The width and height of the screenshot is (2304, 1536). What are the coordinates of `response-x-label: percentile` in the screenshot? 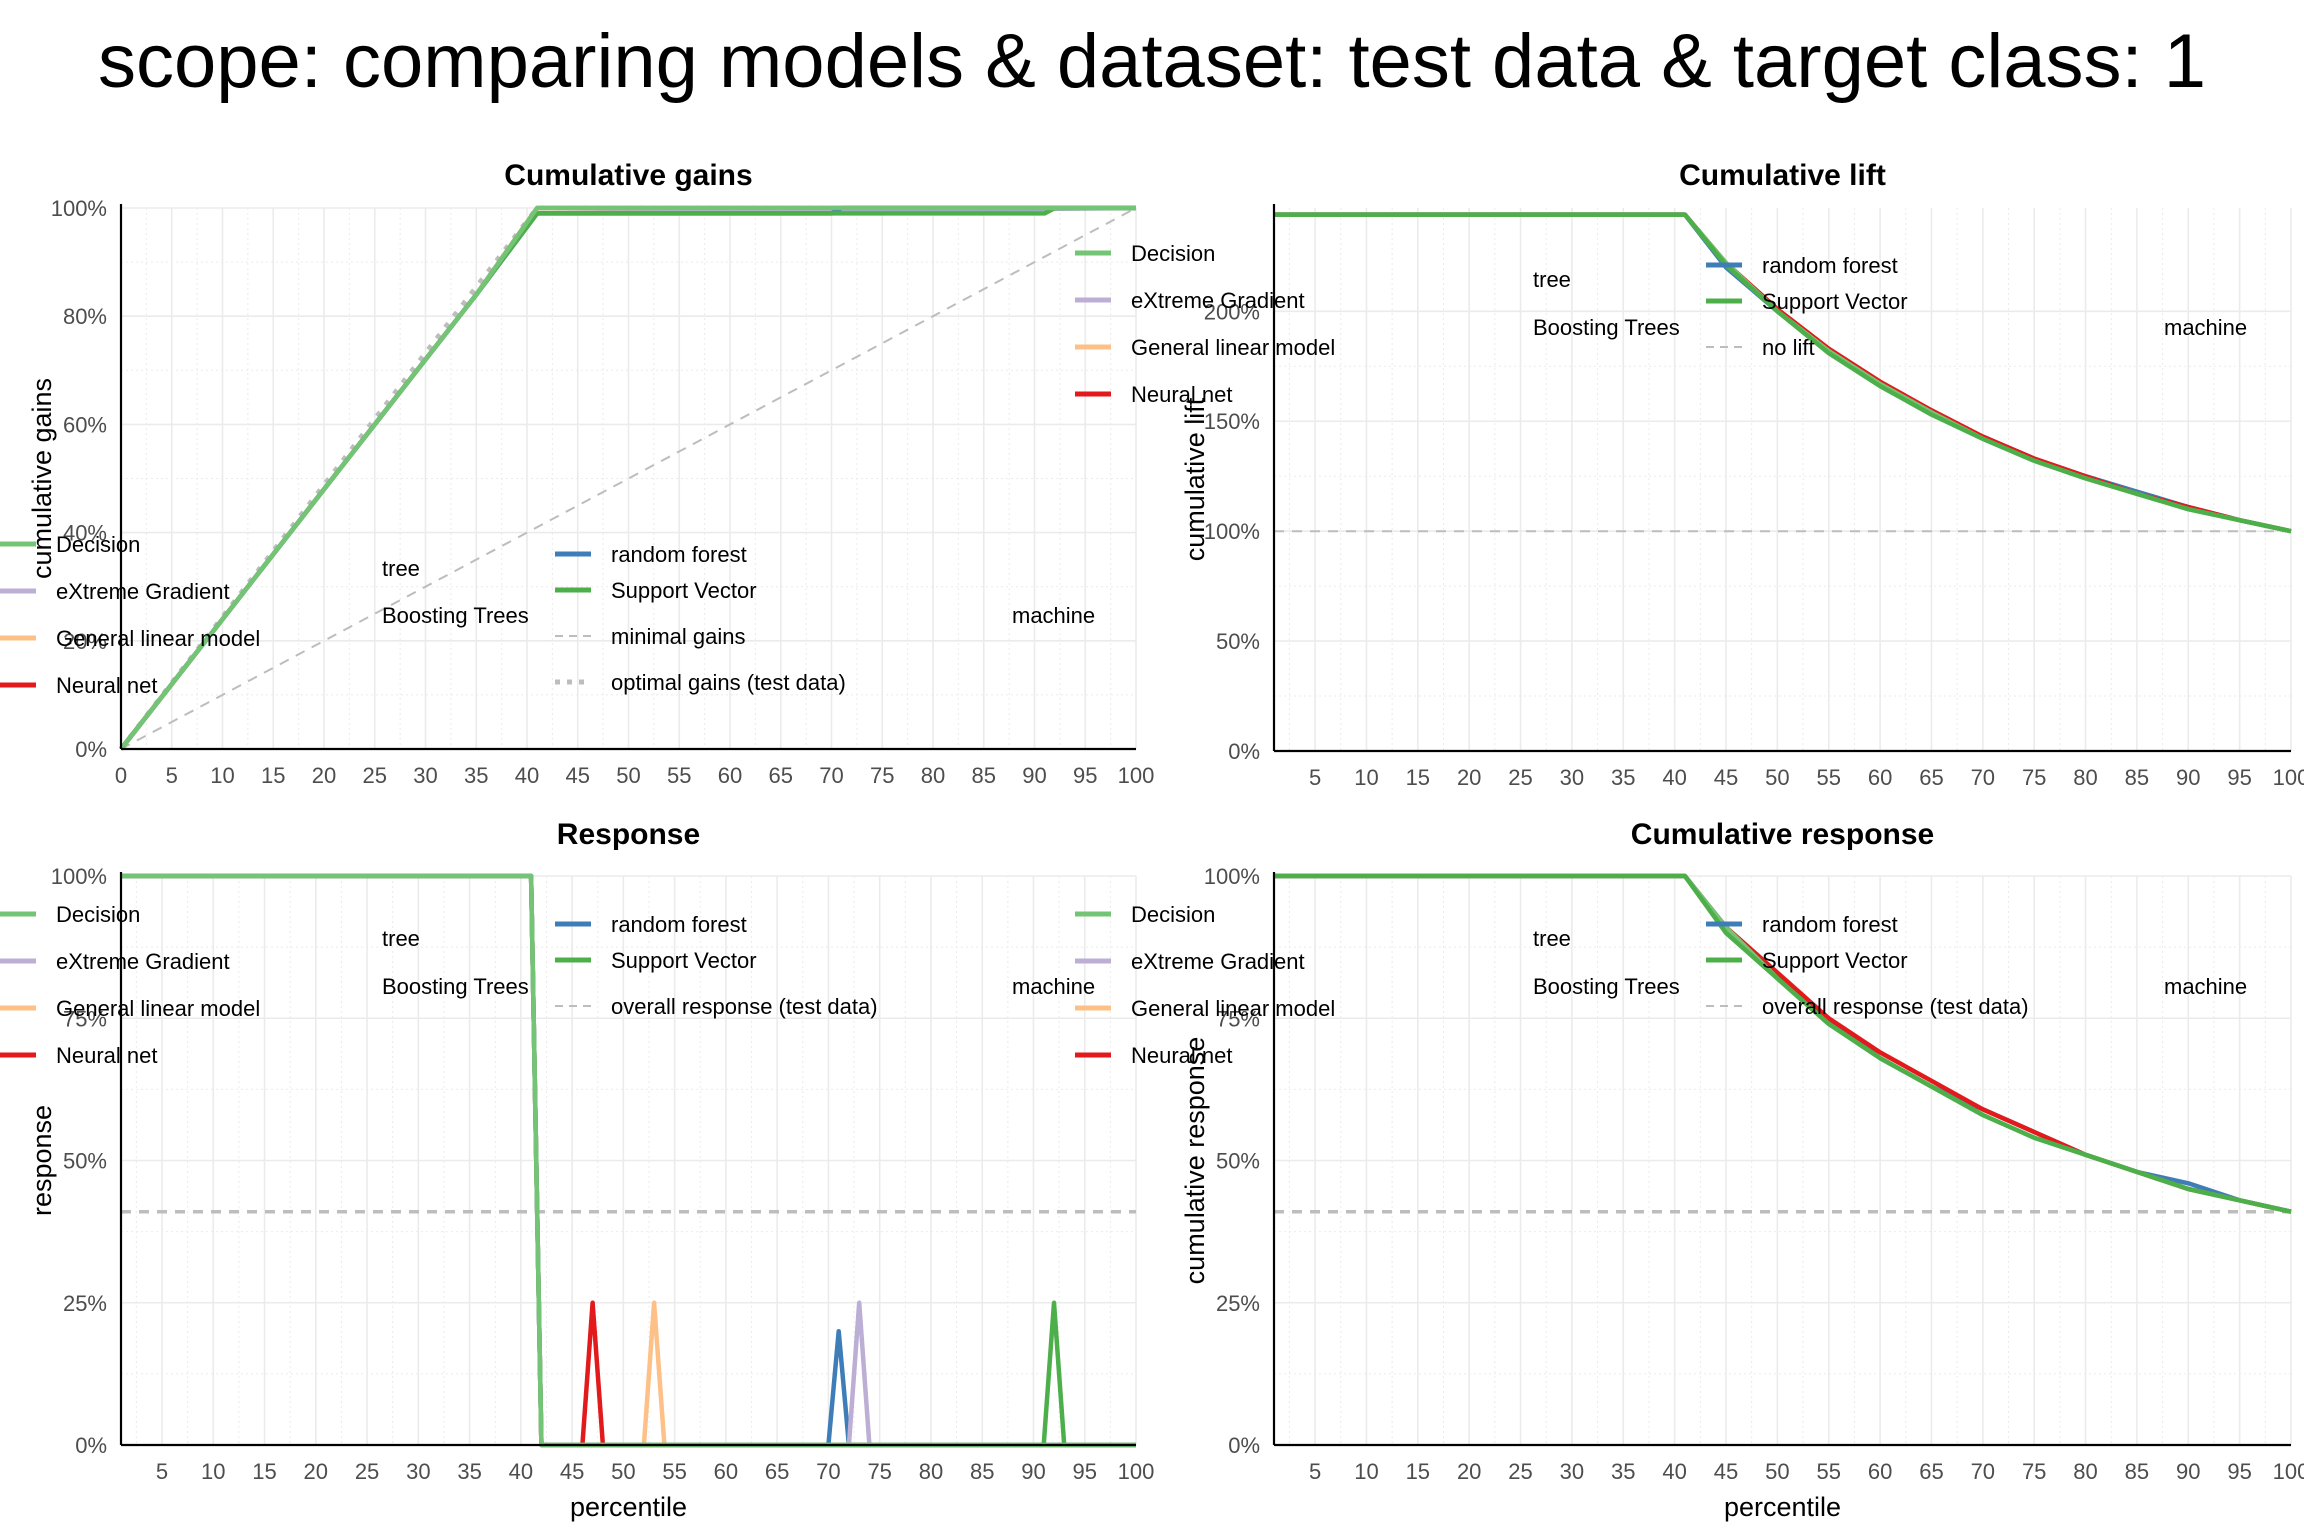 It's located at (628, 1507).